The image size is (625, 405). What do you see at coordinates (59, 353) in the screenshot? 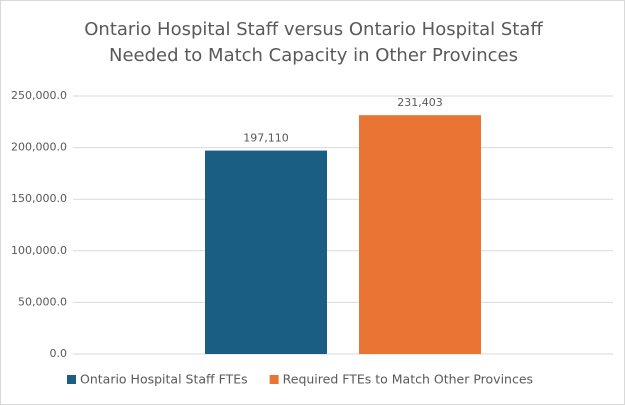
I see `y-tick-label: 0.0` at bounding box center [59, 353].